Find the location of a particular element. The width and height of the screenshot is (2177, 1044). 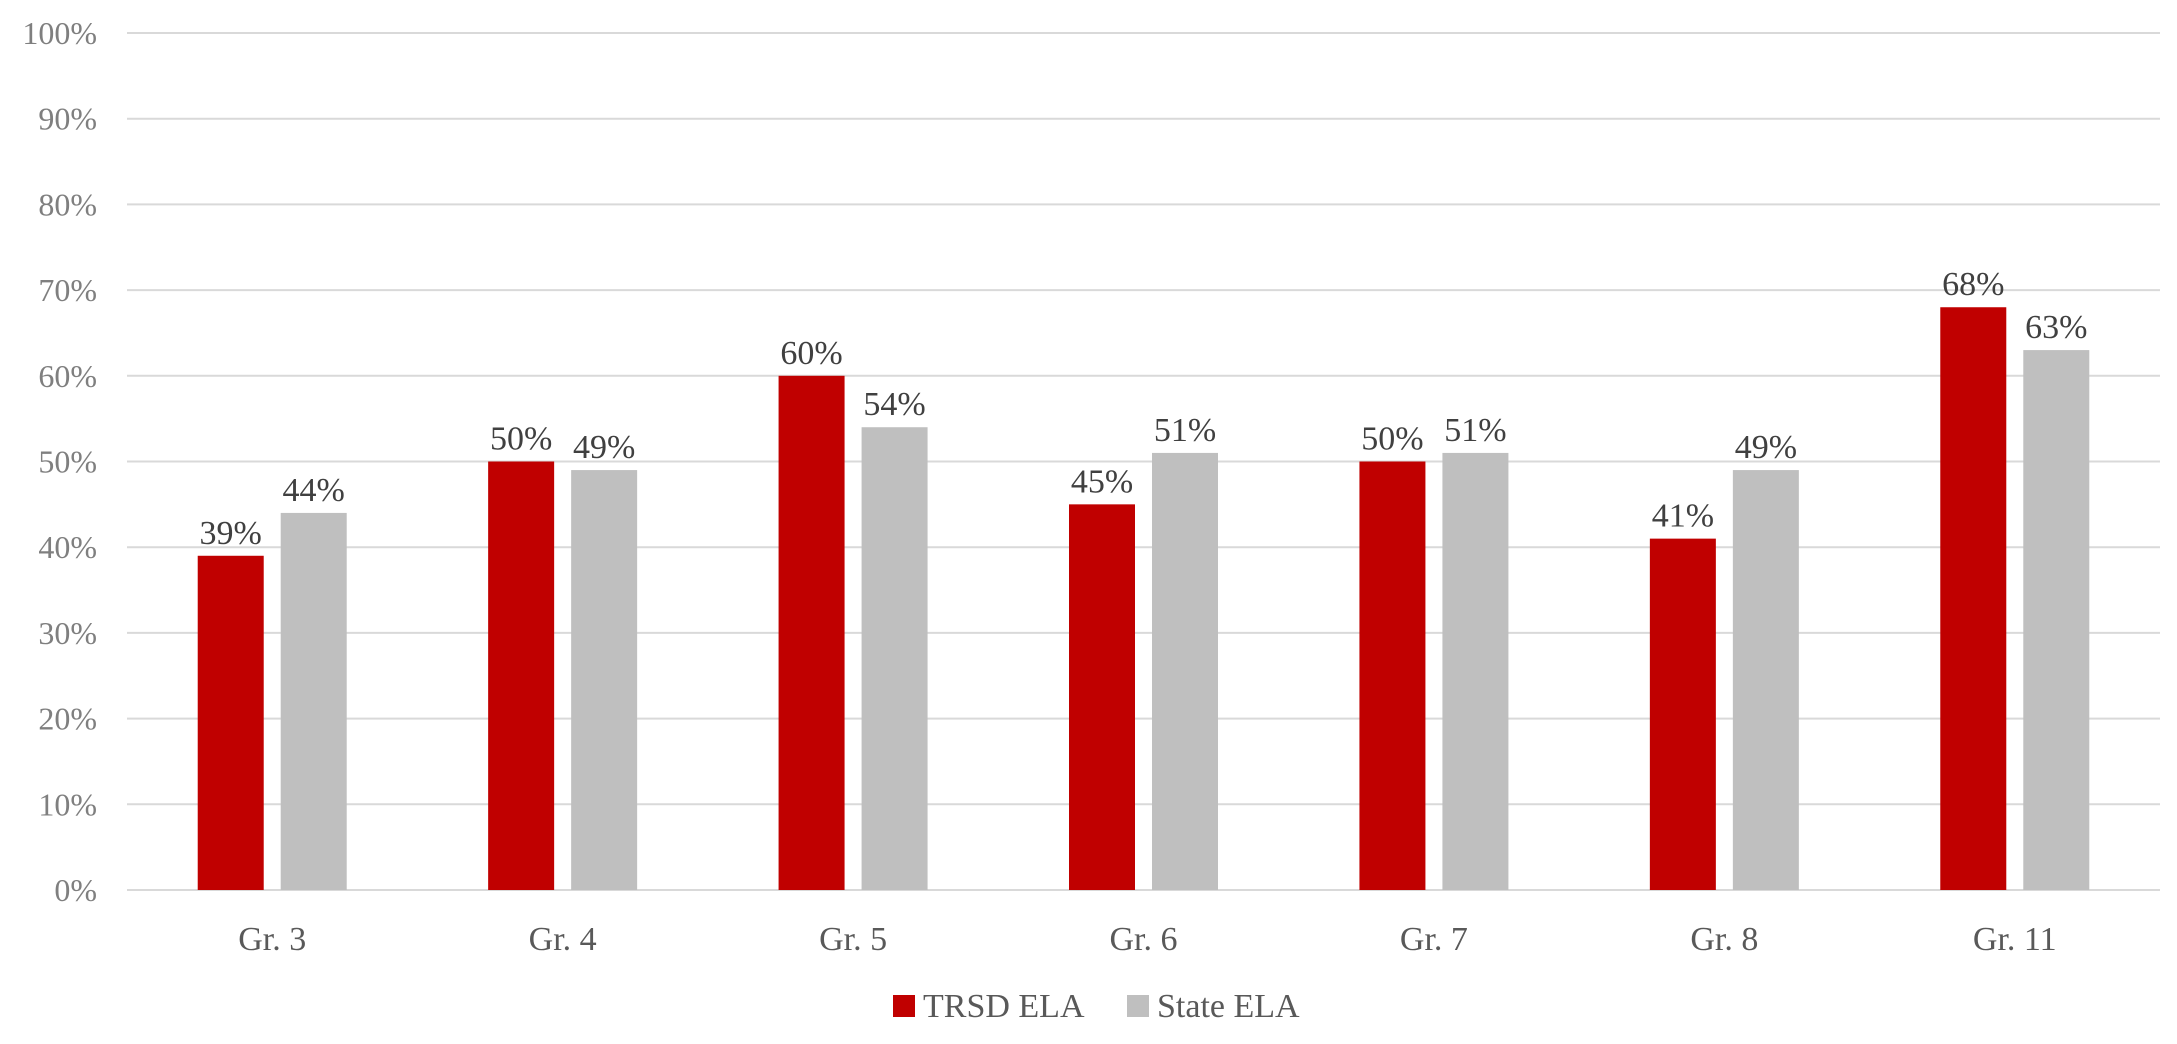

y-tick-label: 40% is located at coordinates (67, 547).